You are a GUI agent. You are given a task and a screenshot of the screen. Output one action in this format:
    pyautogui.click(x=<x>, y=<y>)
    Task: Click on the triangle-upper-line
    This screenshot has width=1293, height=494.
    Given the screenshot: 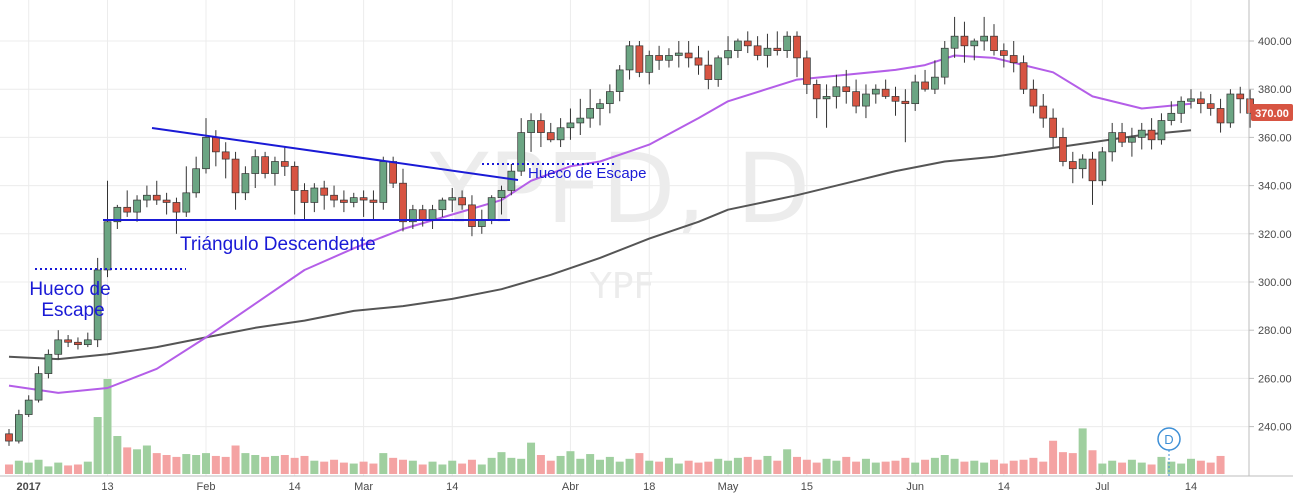 What is the action you would take?
    pyautogui.click(x=335, y=154)
    